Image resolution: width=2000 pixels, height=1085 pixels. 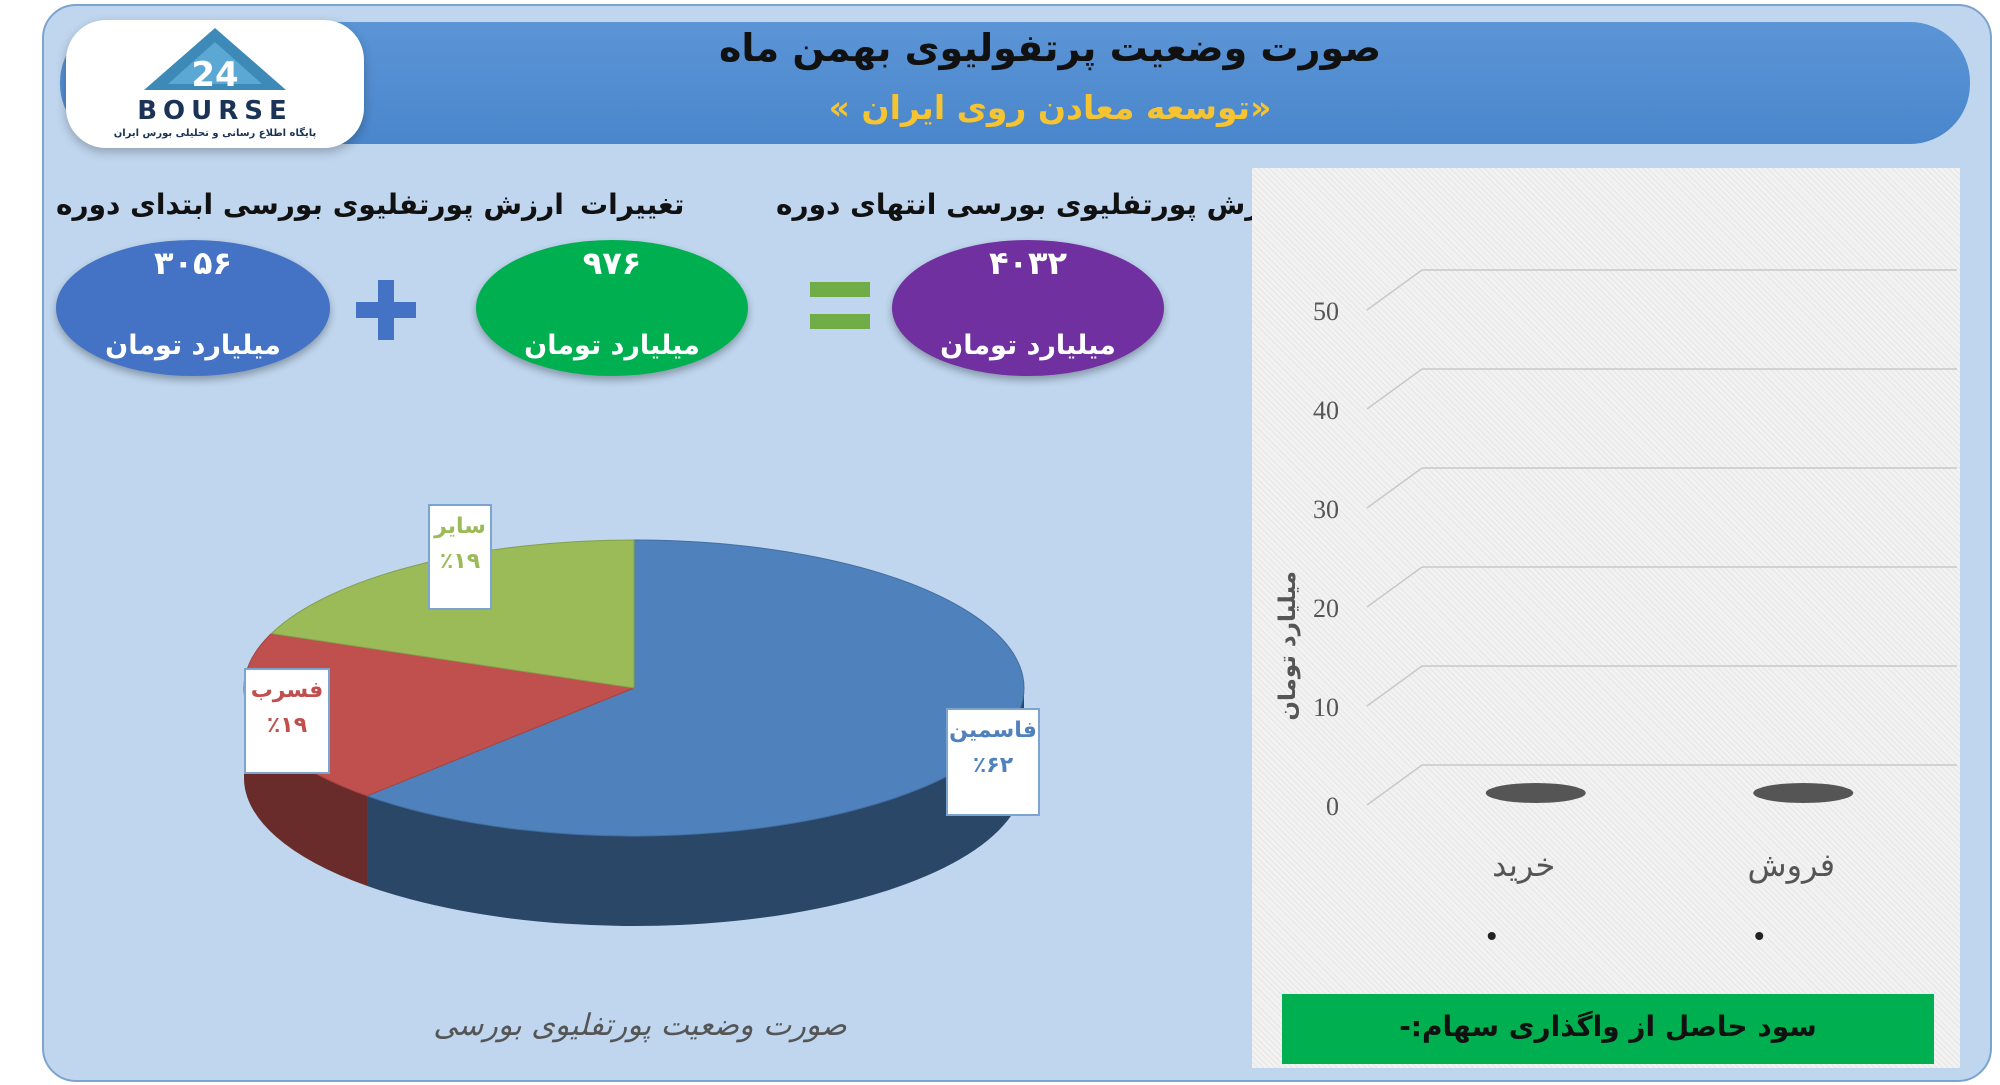 I want to click on pie-label-other-value: ٪۱۹, so click(x=460, y=561).